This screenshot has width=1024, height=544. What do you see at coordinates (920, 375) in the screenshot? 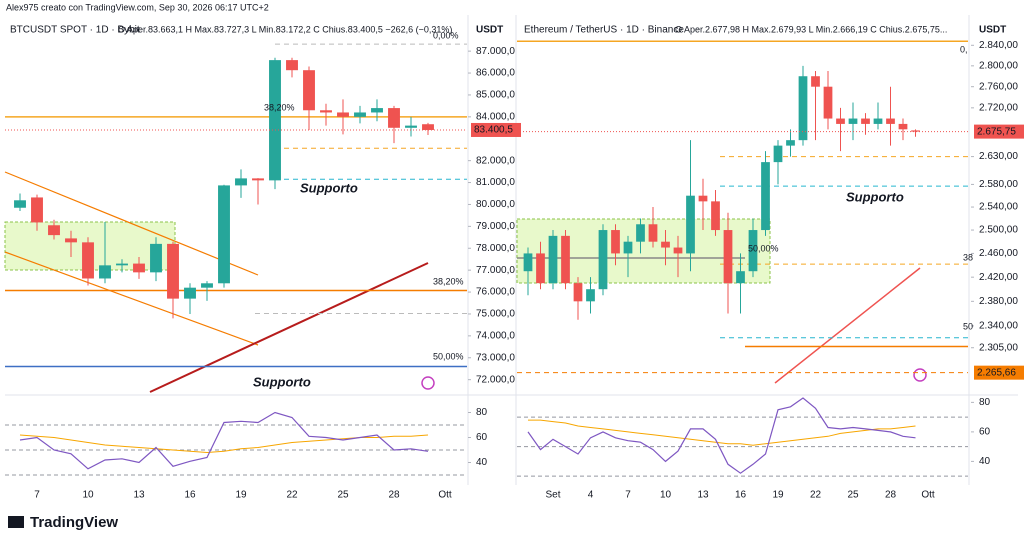
I see `event-icon` at bounding box center [920, 375].